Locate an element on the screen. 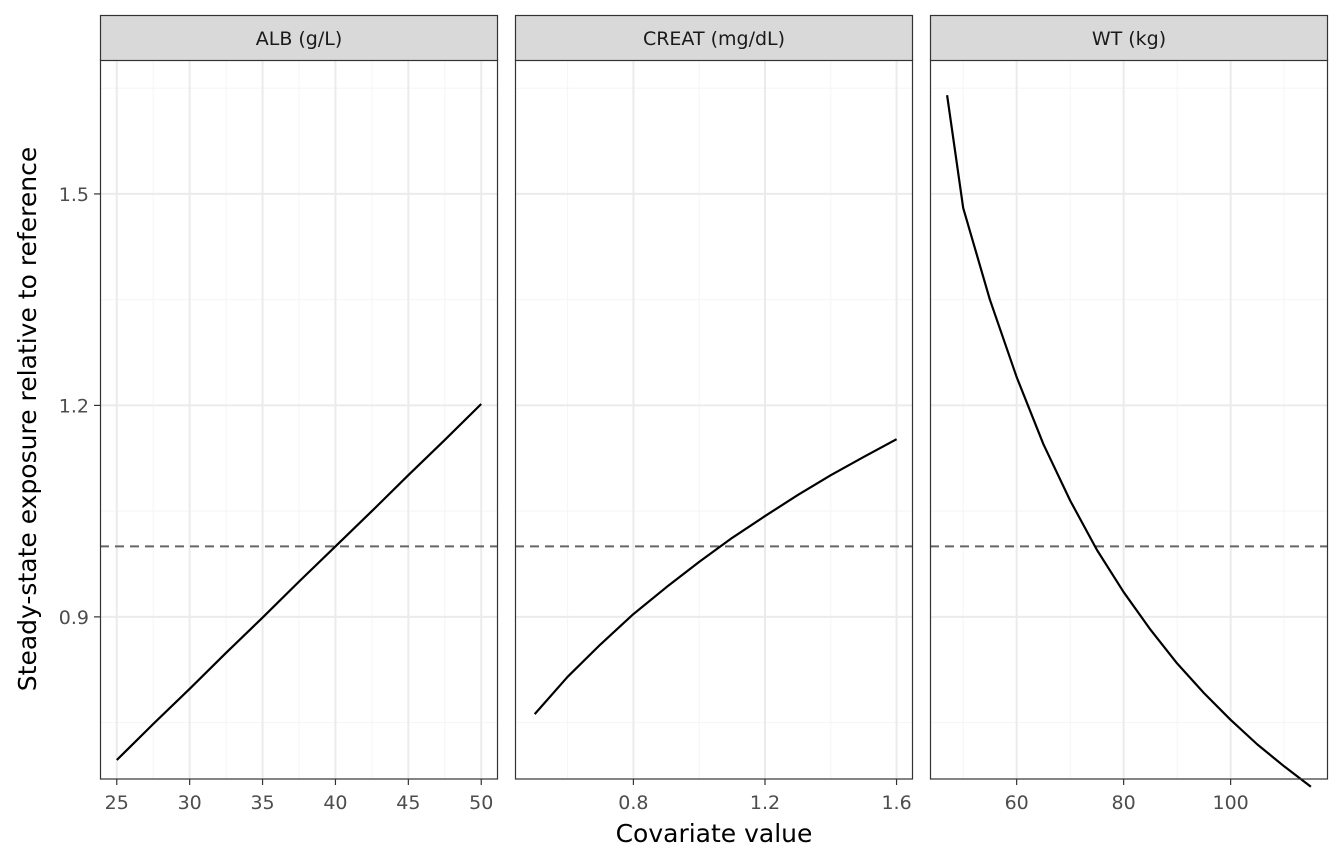  x-tick-label: 45 is located at coordinates (408, 803).